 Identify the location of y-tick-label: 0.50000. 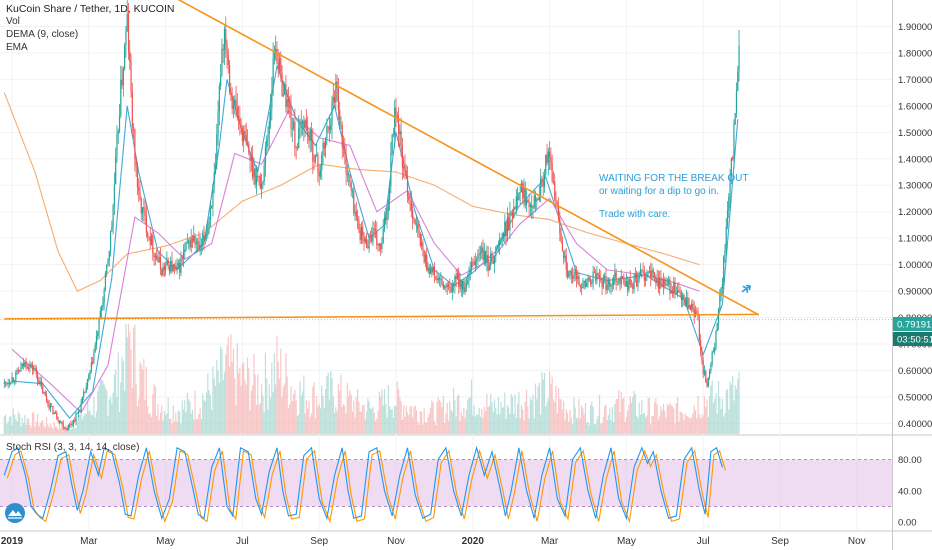
(915, 397).